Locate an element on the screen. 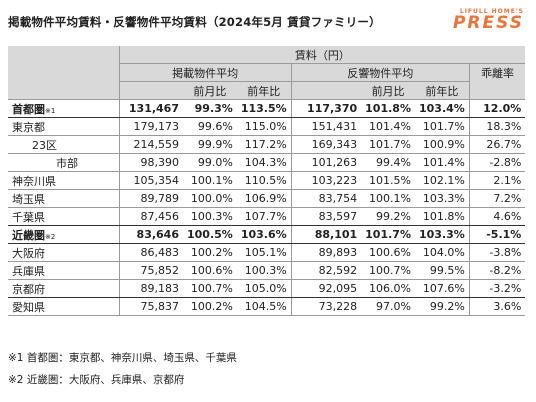  page-title: 掲載物件平均賃料・反響物件平均賃料（2024年5月 賃貸ファミリー） is located at coordinates (194, 22).